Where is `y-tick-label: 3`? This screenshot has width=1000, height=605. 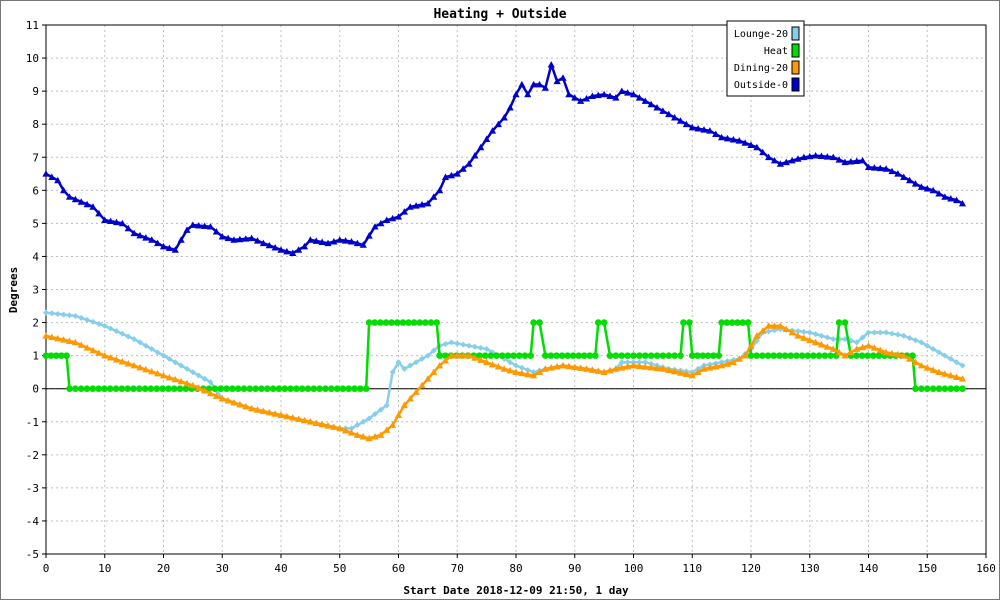 y-tick-label: 3 is located at coordinates (35, 290).